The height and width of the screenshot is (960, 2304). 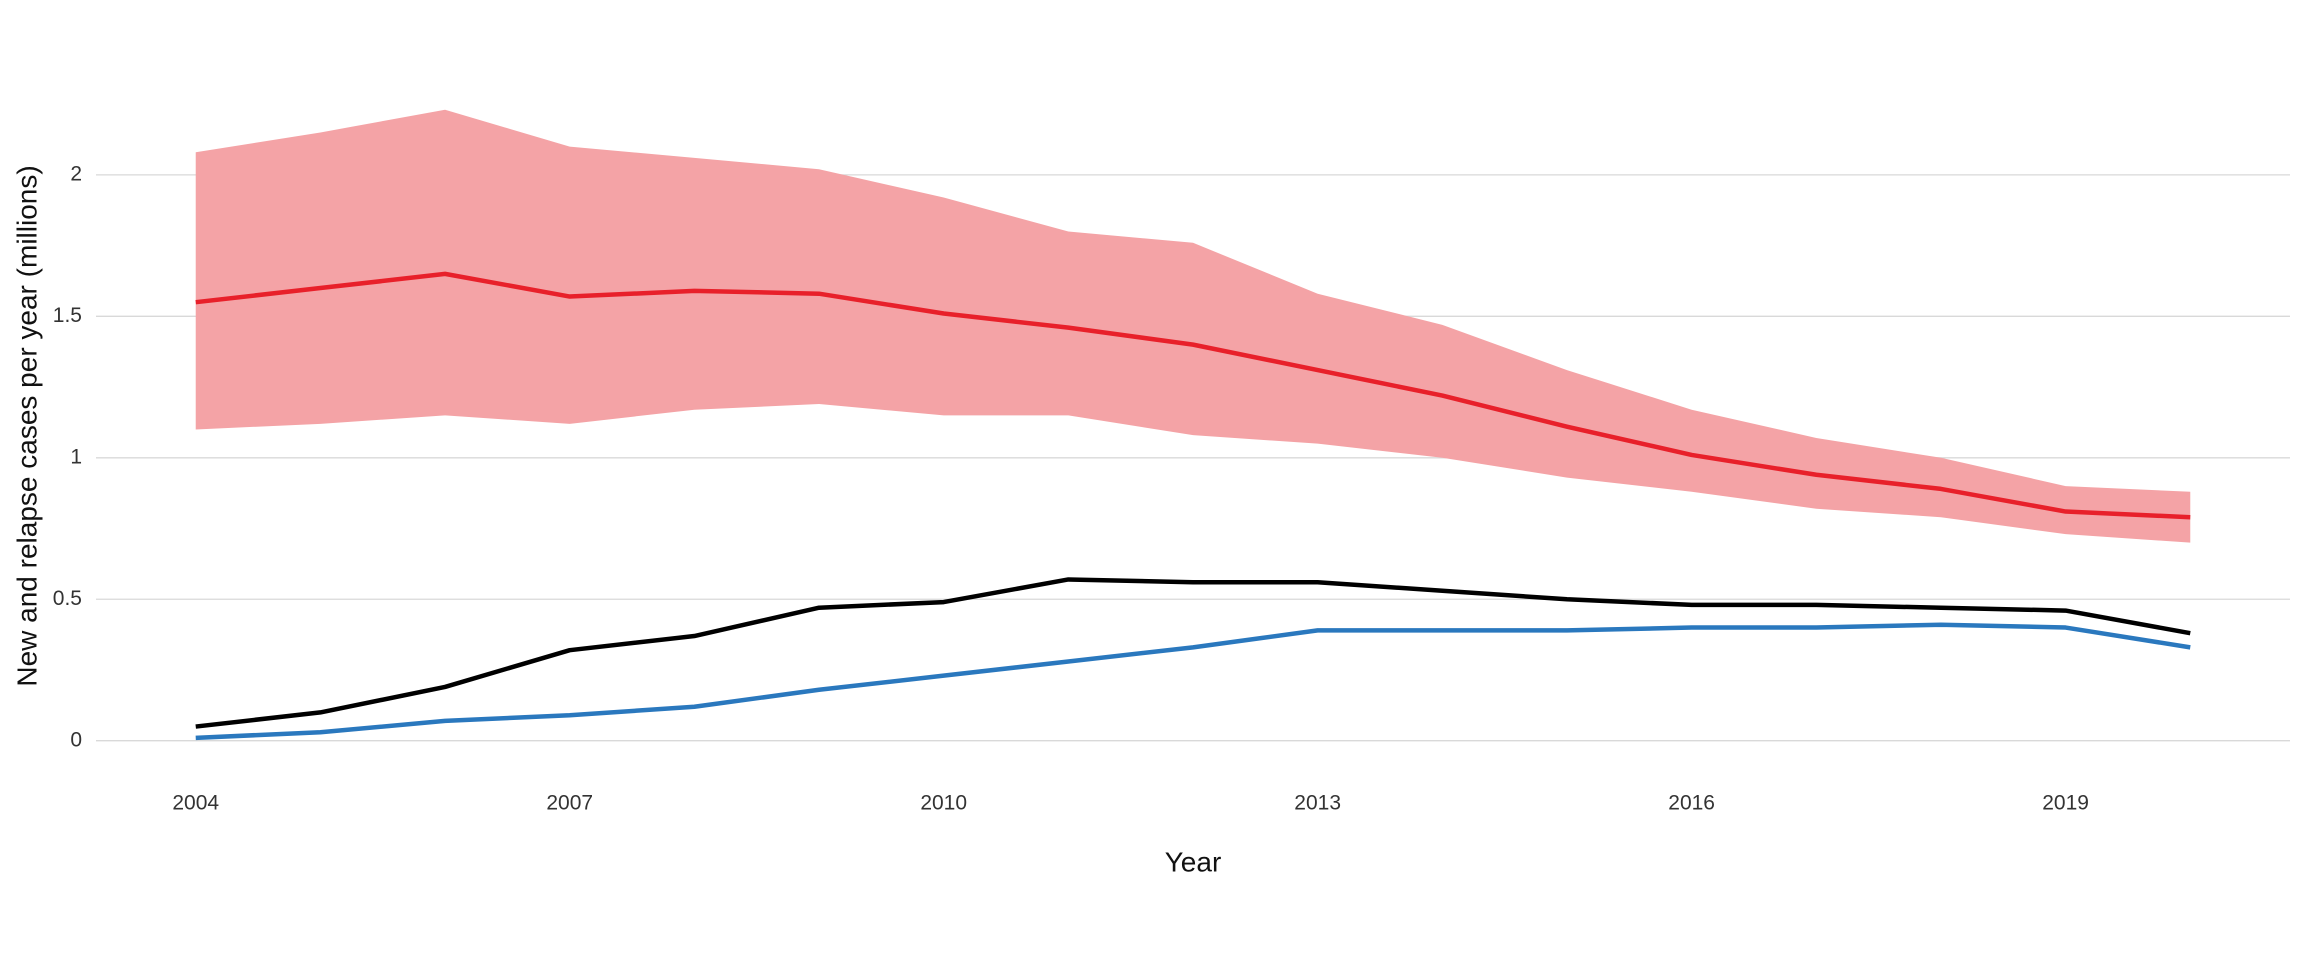 What do you see at coordinates (1317, 803) in the screenshot?
I see `x-tick-label: 2013` at bounding box center [1317, 803].